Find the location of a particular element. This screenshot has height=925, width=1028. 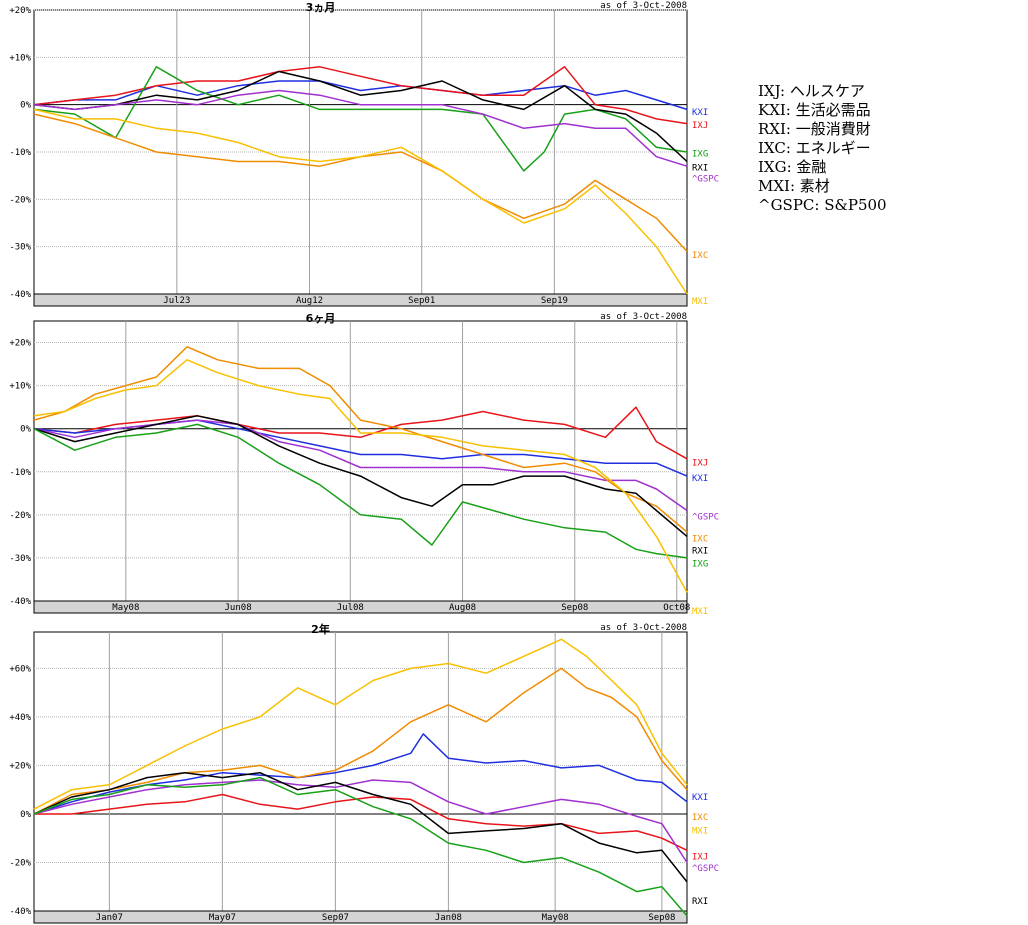

x-tick-label: Jul08 is located at coordinates (350, 608).